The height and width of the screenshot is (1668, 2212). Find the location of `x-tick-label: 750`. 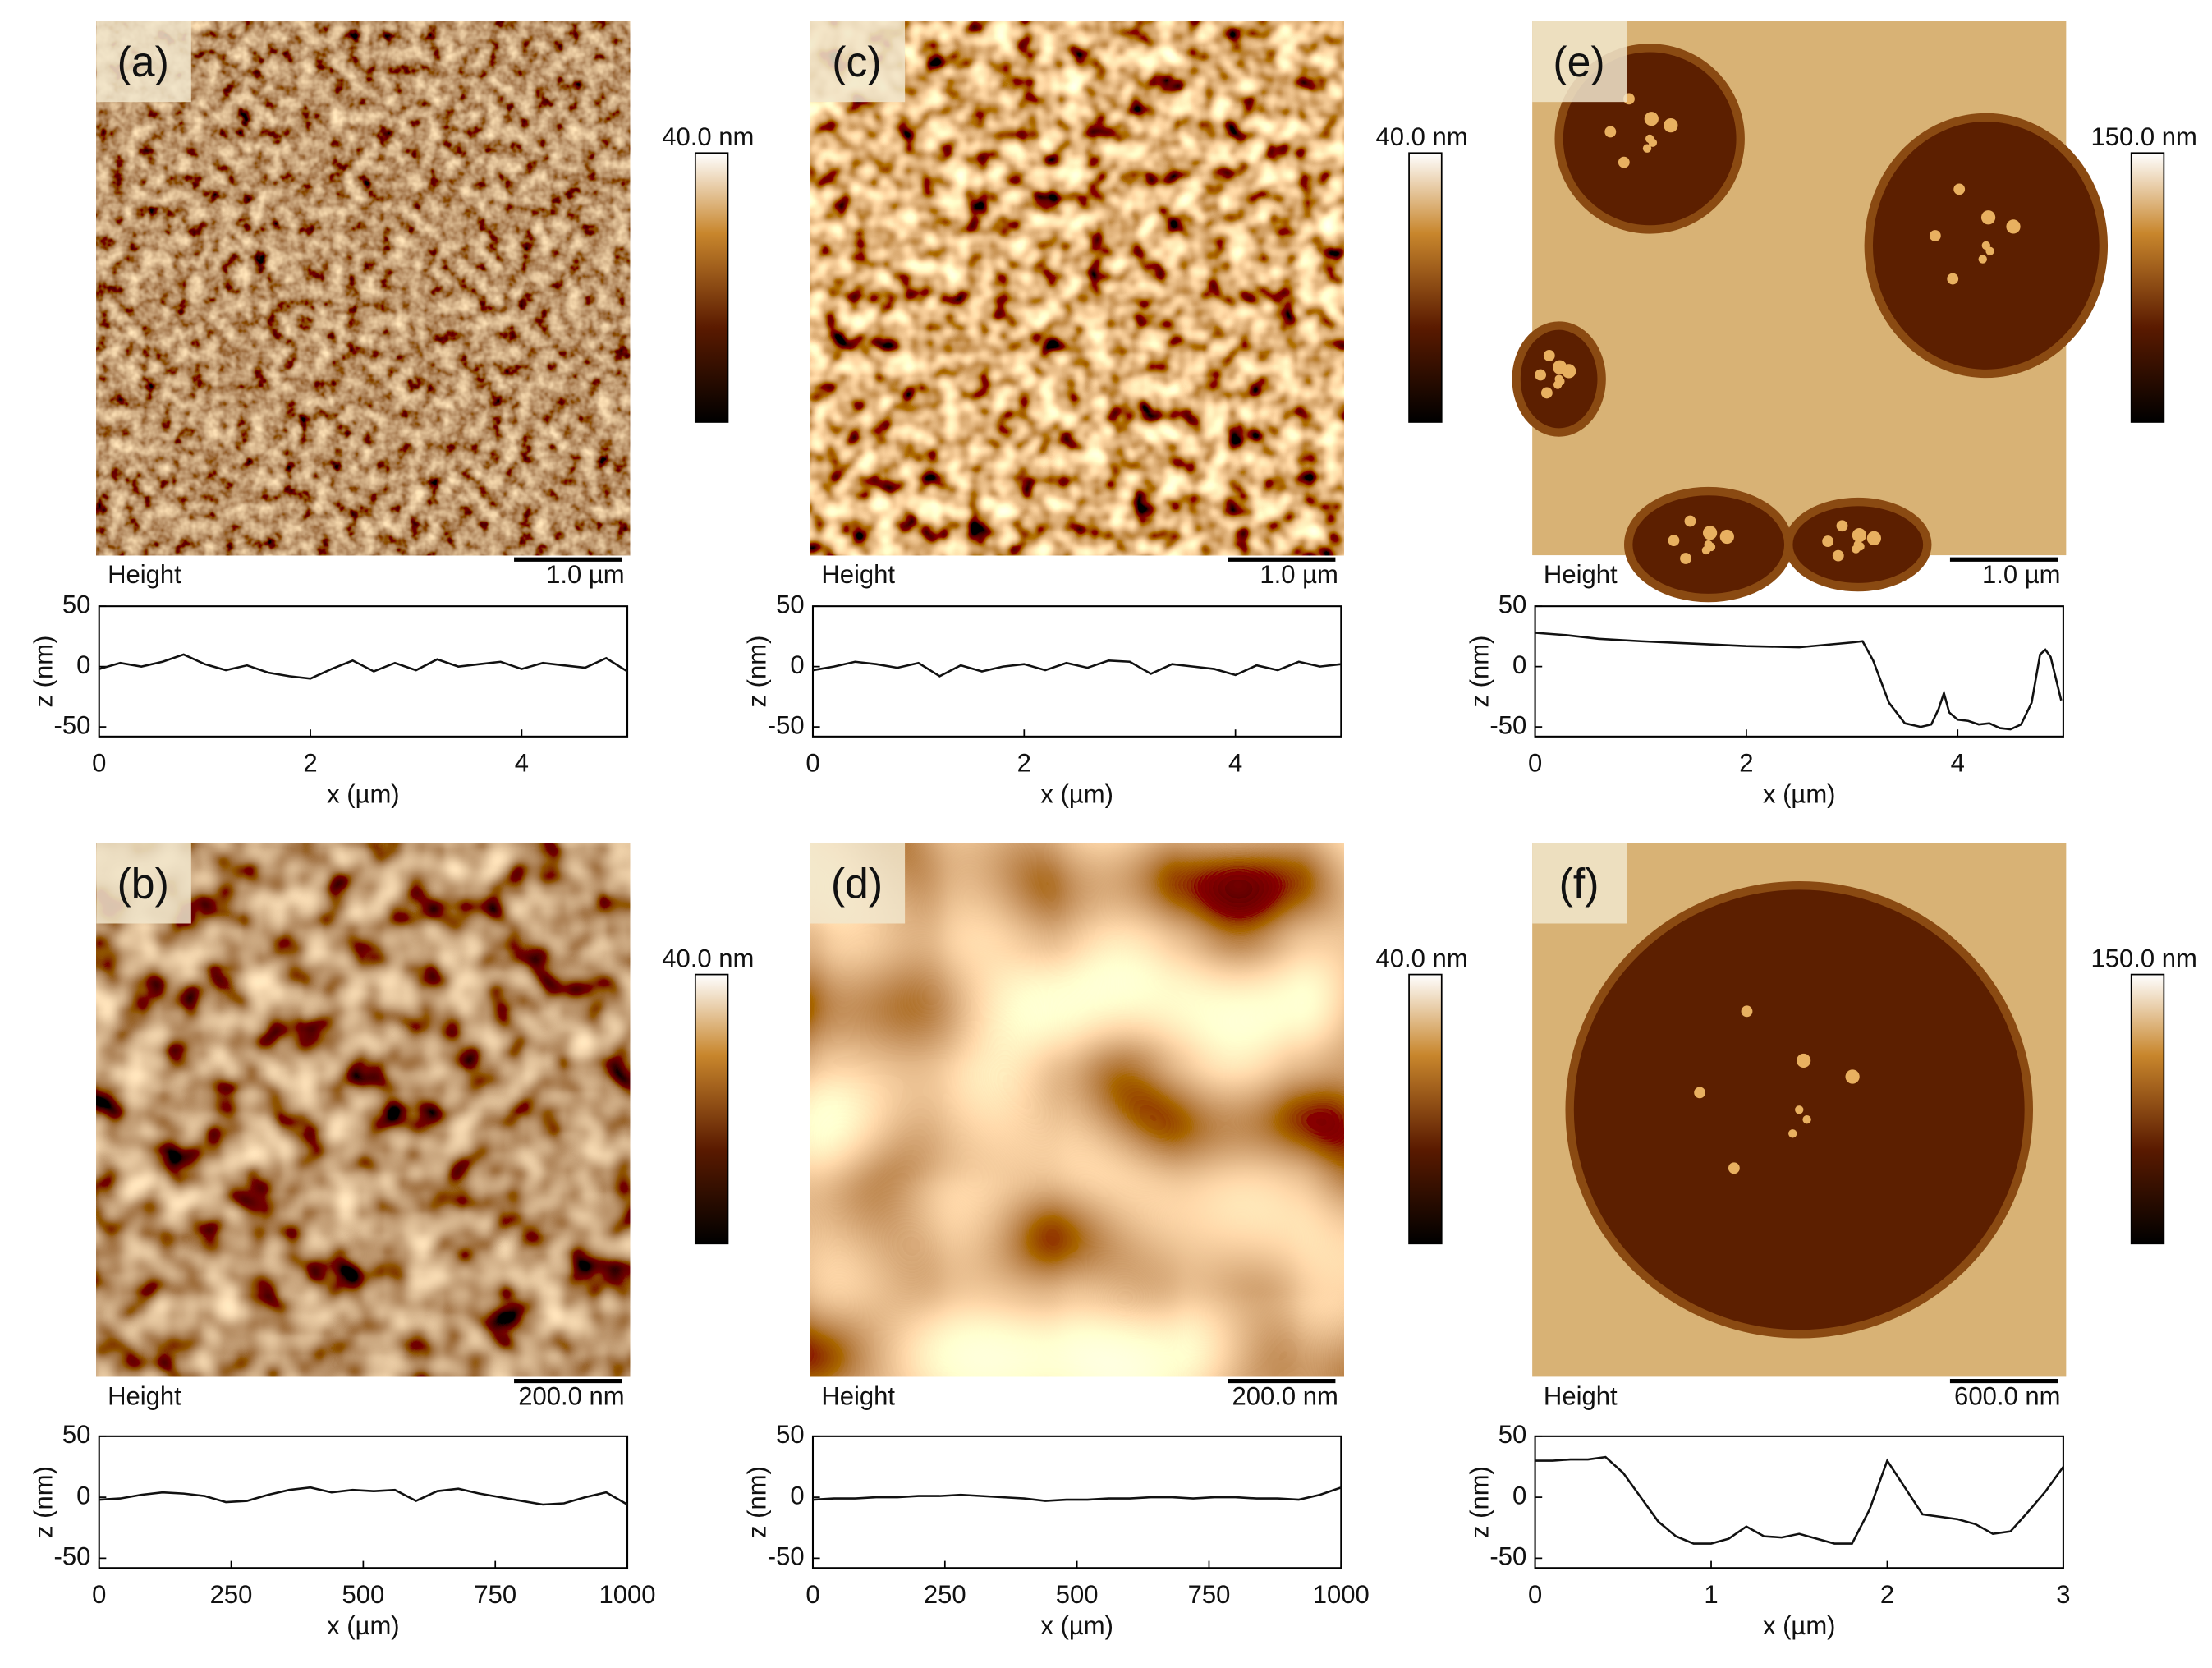

x-tick-label: 750 is located at coordinates (495, 1595).